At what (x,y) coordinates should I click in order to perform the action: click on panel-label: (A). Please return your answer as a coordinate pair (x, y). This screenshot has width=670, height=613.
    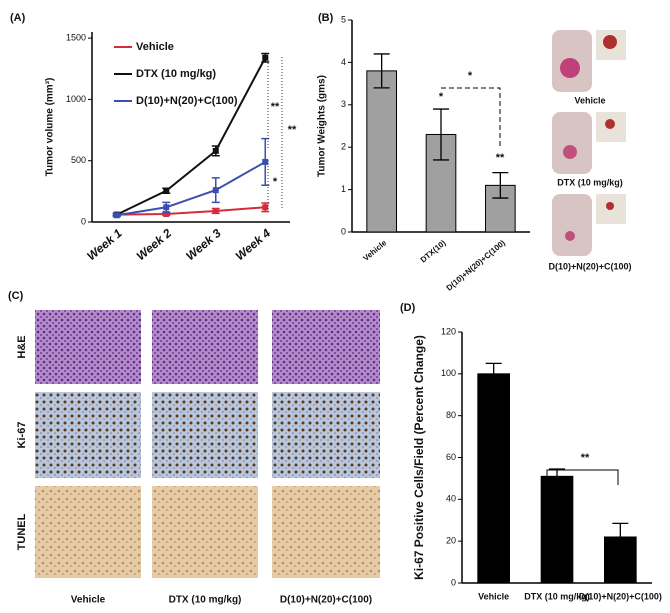
    Looking at the image, I should click on (18, 18).